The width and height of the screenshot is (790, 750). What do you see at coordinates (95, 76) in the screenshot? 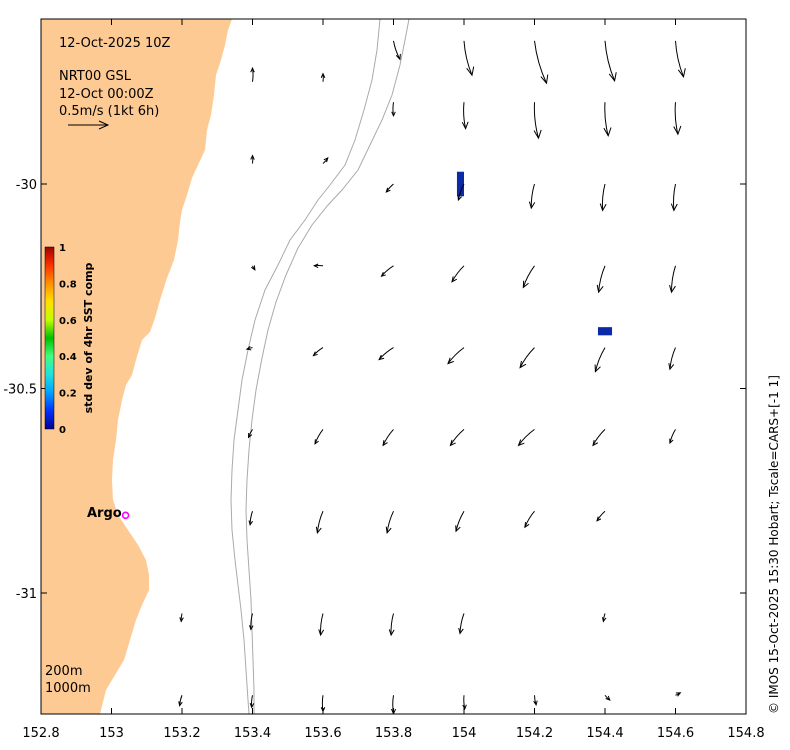
I see `product-name: NRT00 GSL` at bounding box center [95, 76].